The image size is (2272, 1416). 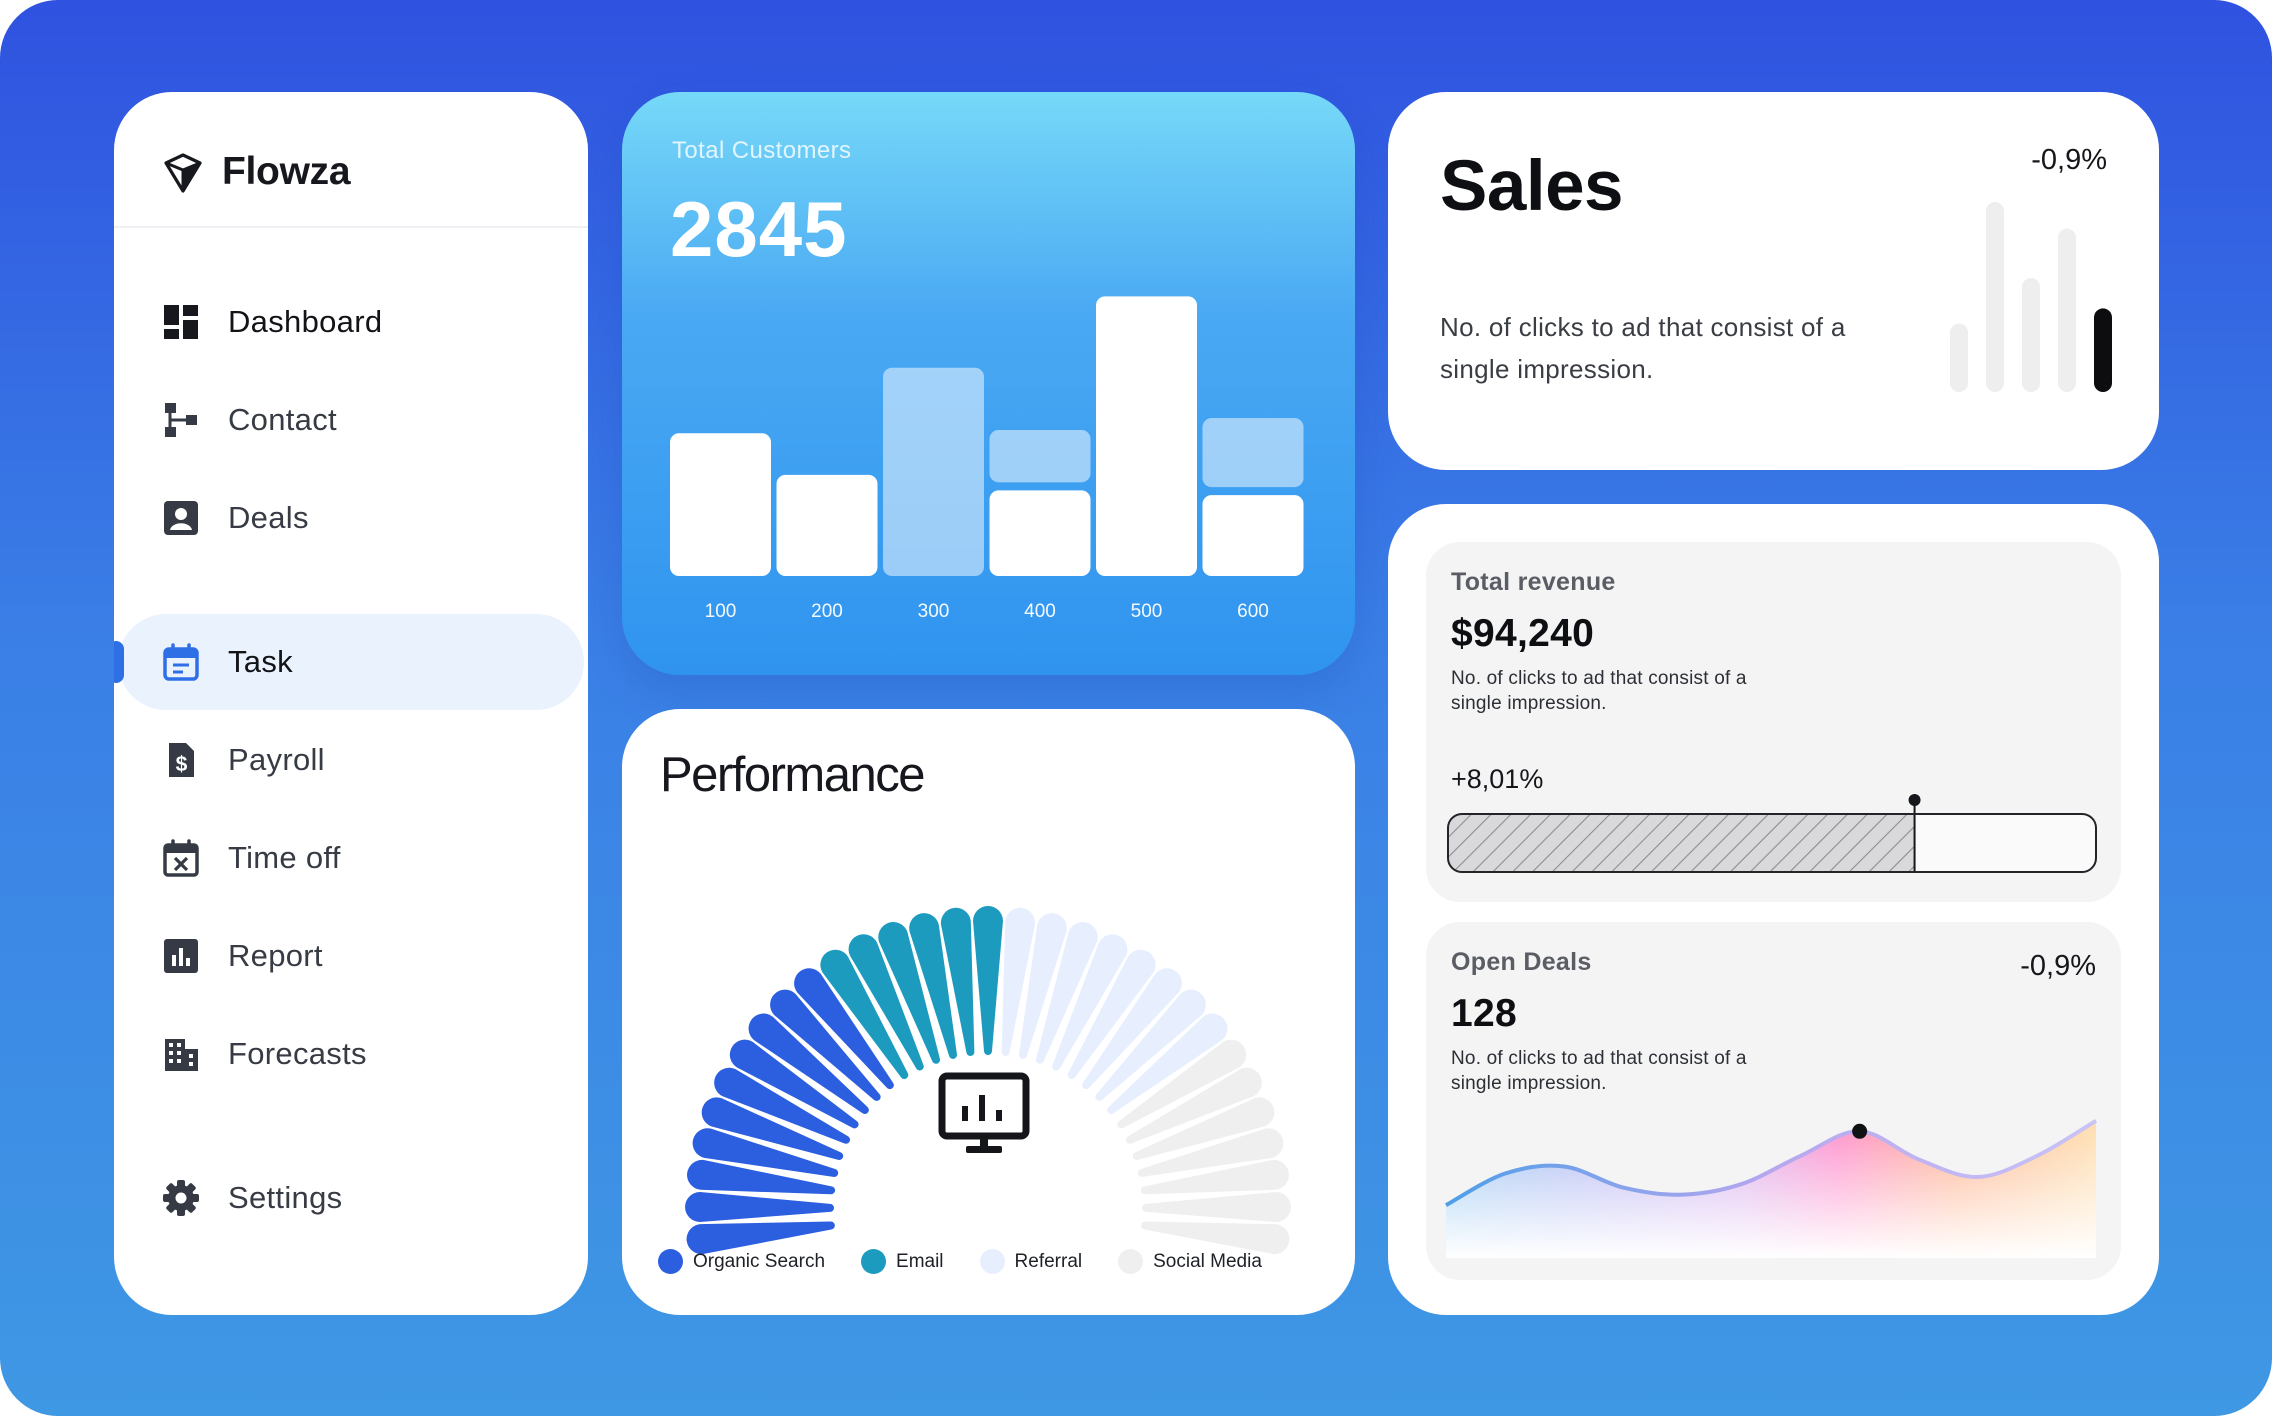 What do you see at coordinates (984, 1112) in the screenshot?
I see `monitor-chart-icon` at bounding box center [984, 1112].